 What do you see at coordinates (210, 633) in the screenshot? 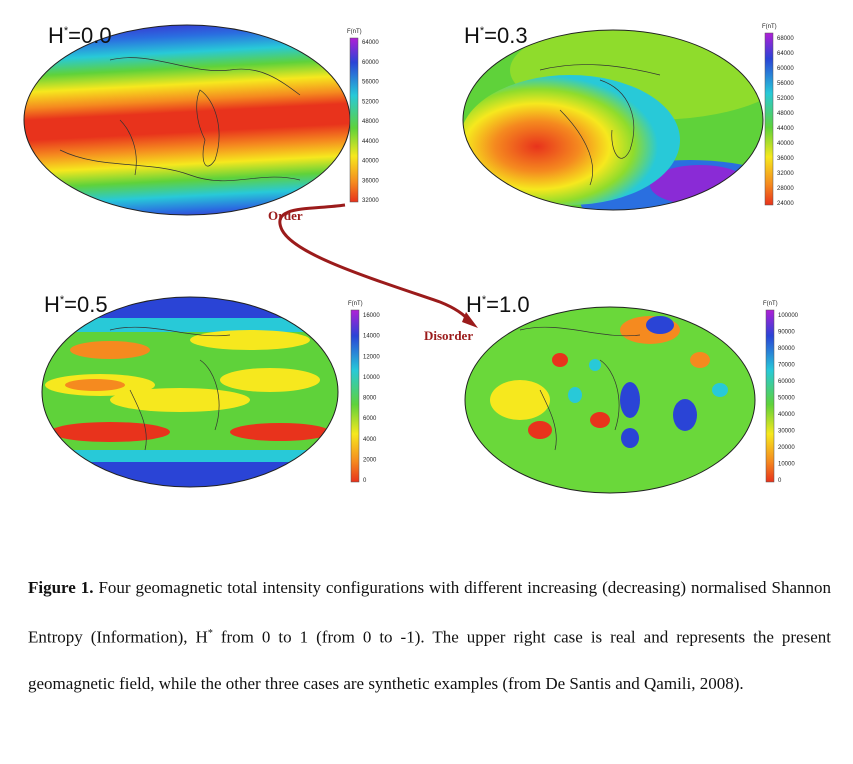
I see `caption-sup: *` at bounding box center [210, 633].